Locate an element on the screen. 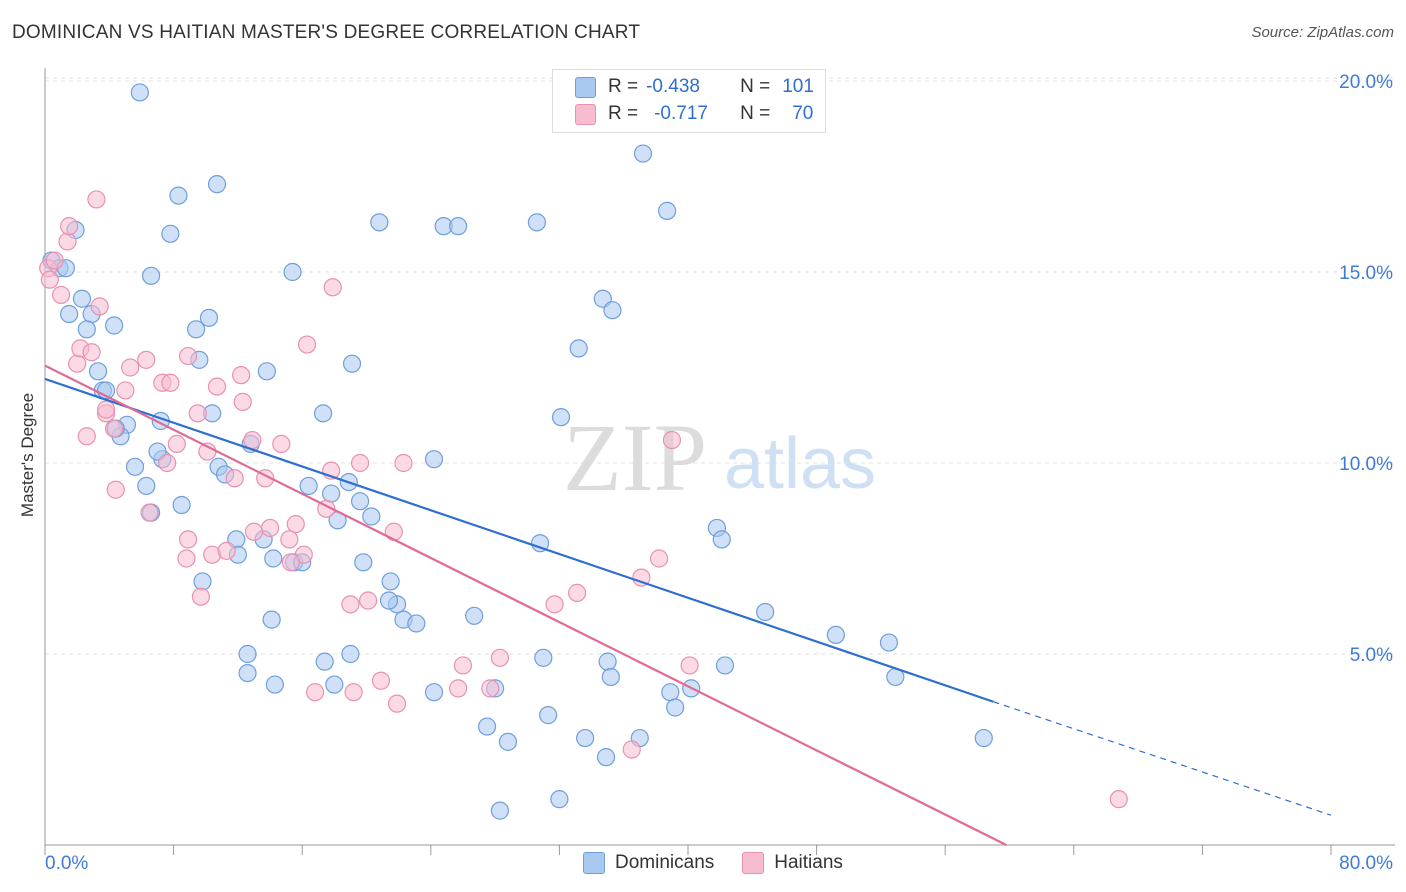  series-legend: Dominicans Haitians is located at coordinates (727, 863).